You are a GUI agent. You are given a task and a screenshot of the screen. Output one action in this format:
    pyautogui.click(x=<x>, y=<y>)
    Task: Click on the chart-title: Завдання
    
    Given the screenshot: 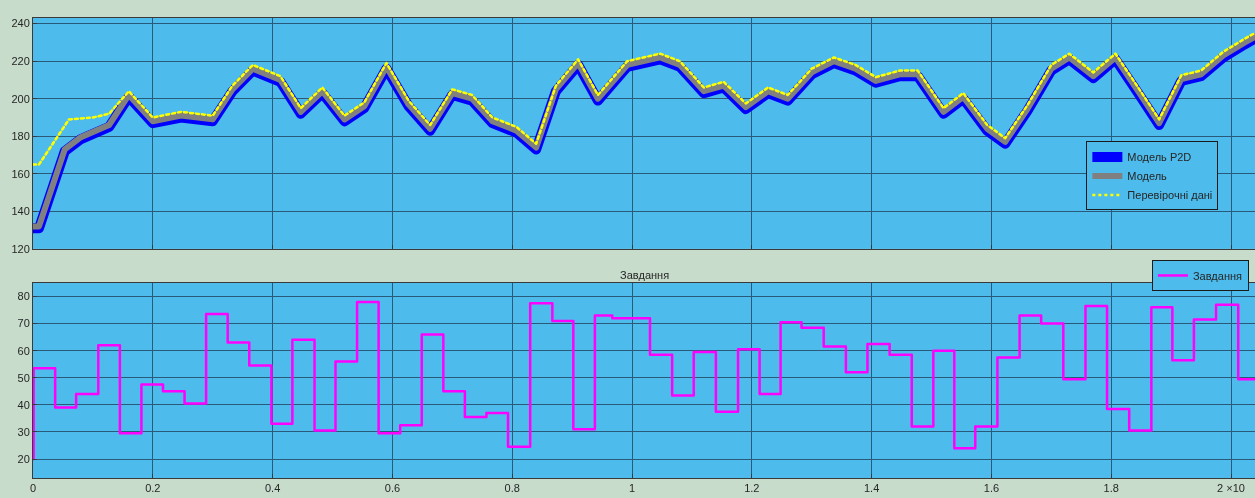 What is the action you would take?
    pyautogui.click(x=645, y=275)
    